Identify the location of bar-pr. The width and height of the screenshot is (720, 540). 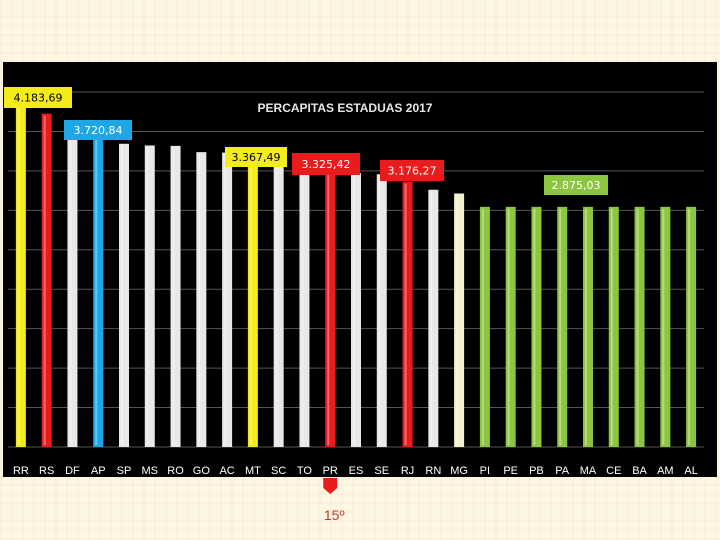
(330, 308).